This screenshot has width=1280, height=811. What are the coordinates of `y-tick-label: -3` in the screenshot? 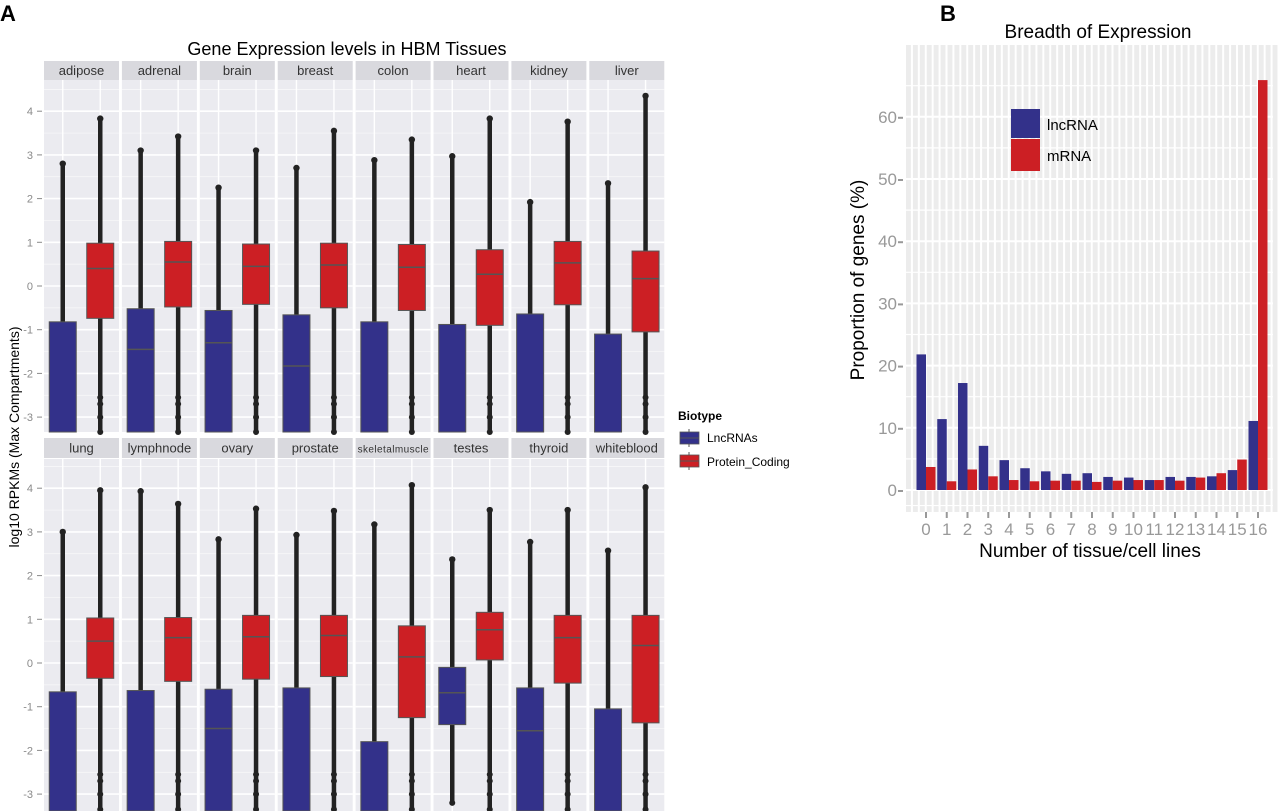 It's located at (28, 418).